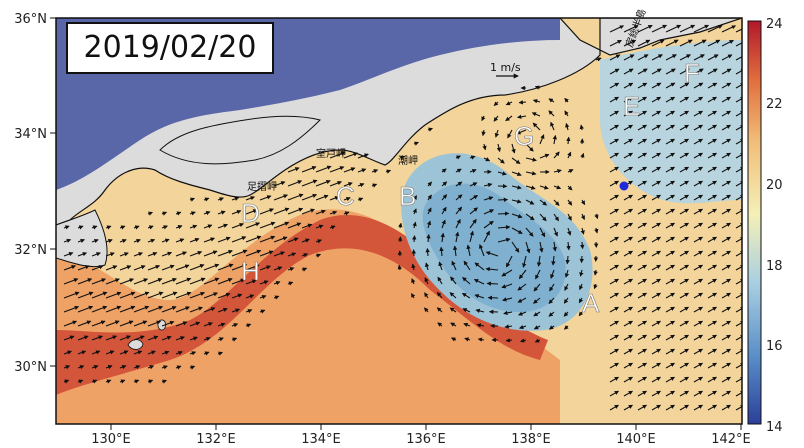 This screenshot has height=448, width=804. What do you see at coordinates (731, 439) in the screenshot?
I see `lon-label-142: 142°E` at bounding box center [731, 439].